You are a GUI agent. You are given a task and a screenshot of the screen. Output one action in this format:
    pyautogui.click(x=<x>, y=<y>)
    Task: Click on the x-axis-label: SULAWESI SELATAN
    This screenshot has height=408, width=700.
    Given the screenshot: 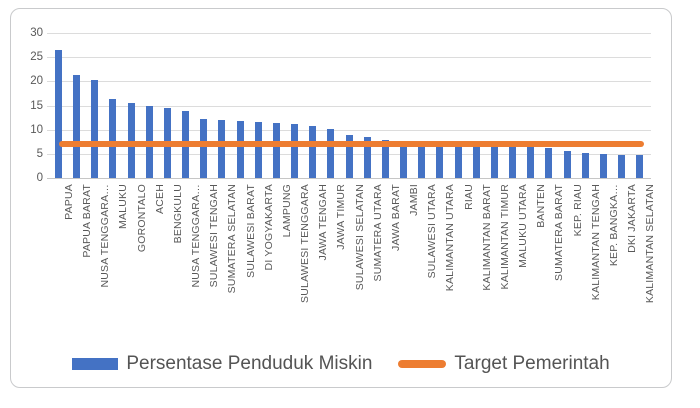 What is the action you would take?
    pyautogui.click(x=359, y=237)
    